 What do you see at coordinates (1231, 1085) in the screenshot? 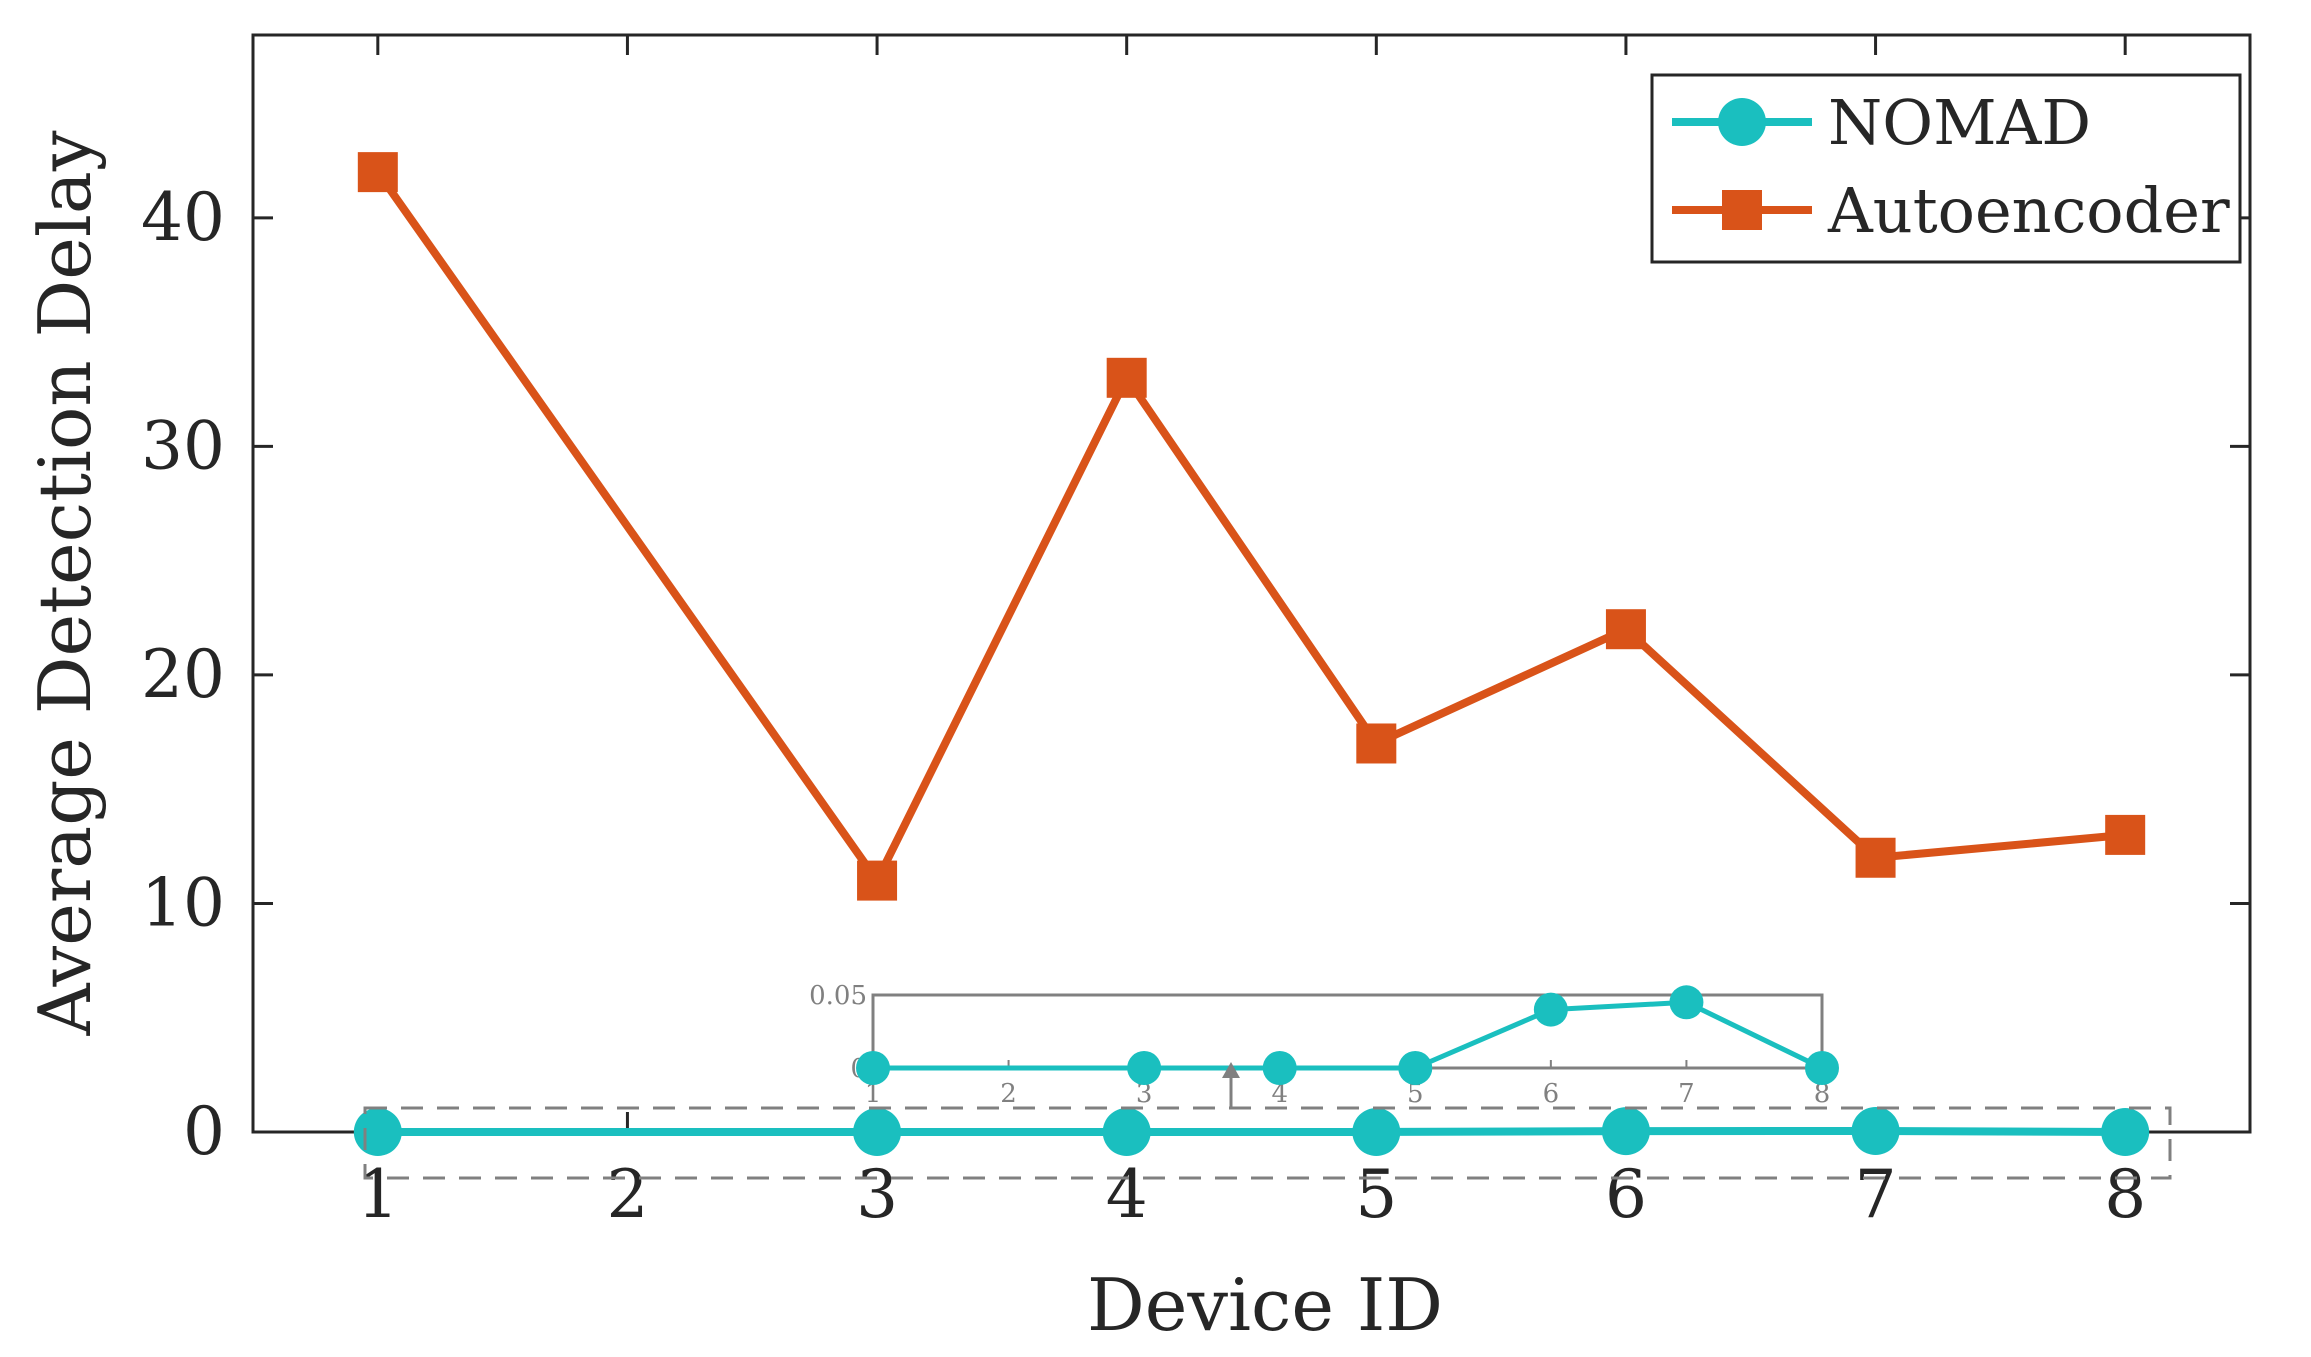
I see `inset-pointer-arrow` at bounding box center [1231, 1085].